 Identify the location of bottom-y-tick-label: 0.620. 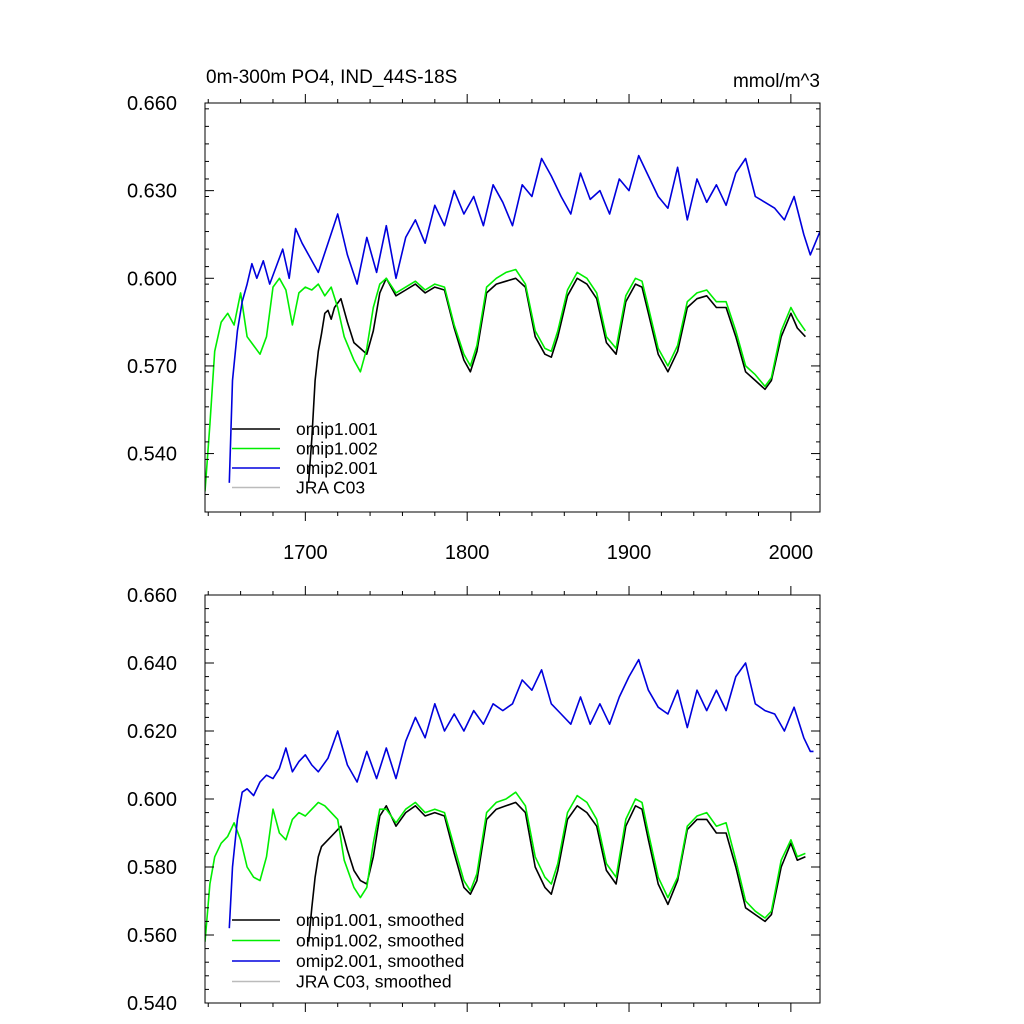
(152, 732).